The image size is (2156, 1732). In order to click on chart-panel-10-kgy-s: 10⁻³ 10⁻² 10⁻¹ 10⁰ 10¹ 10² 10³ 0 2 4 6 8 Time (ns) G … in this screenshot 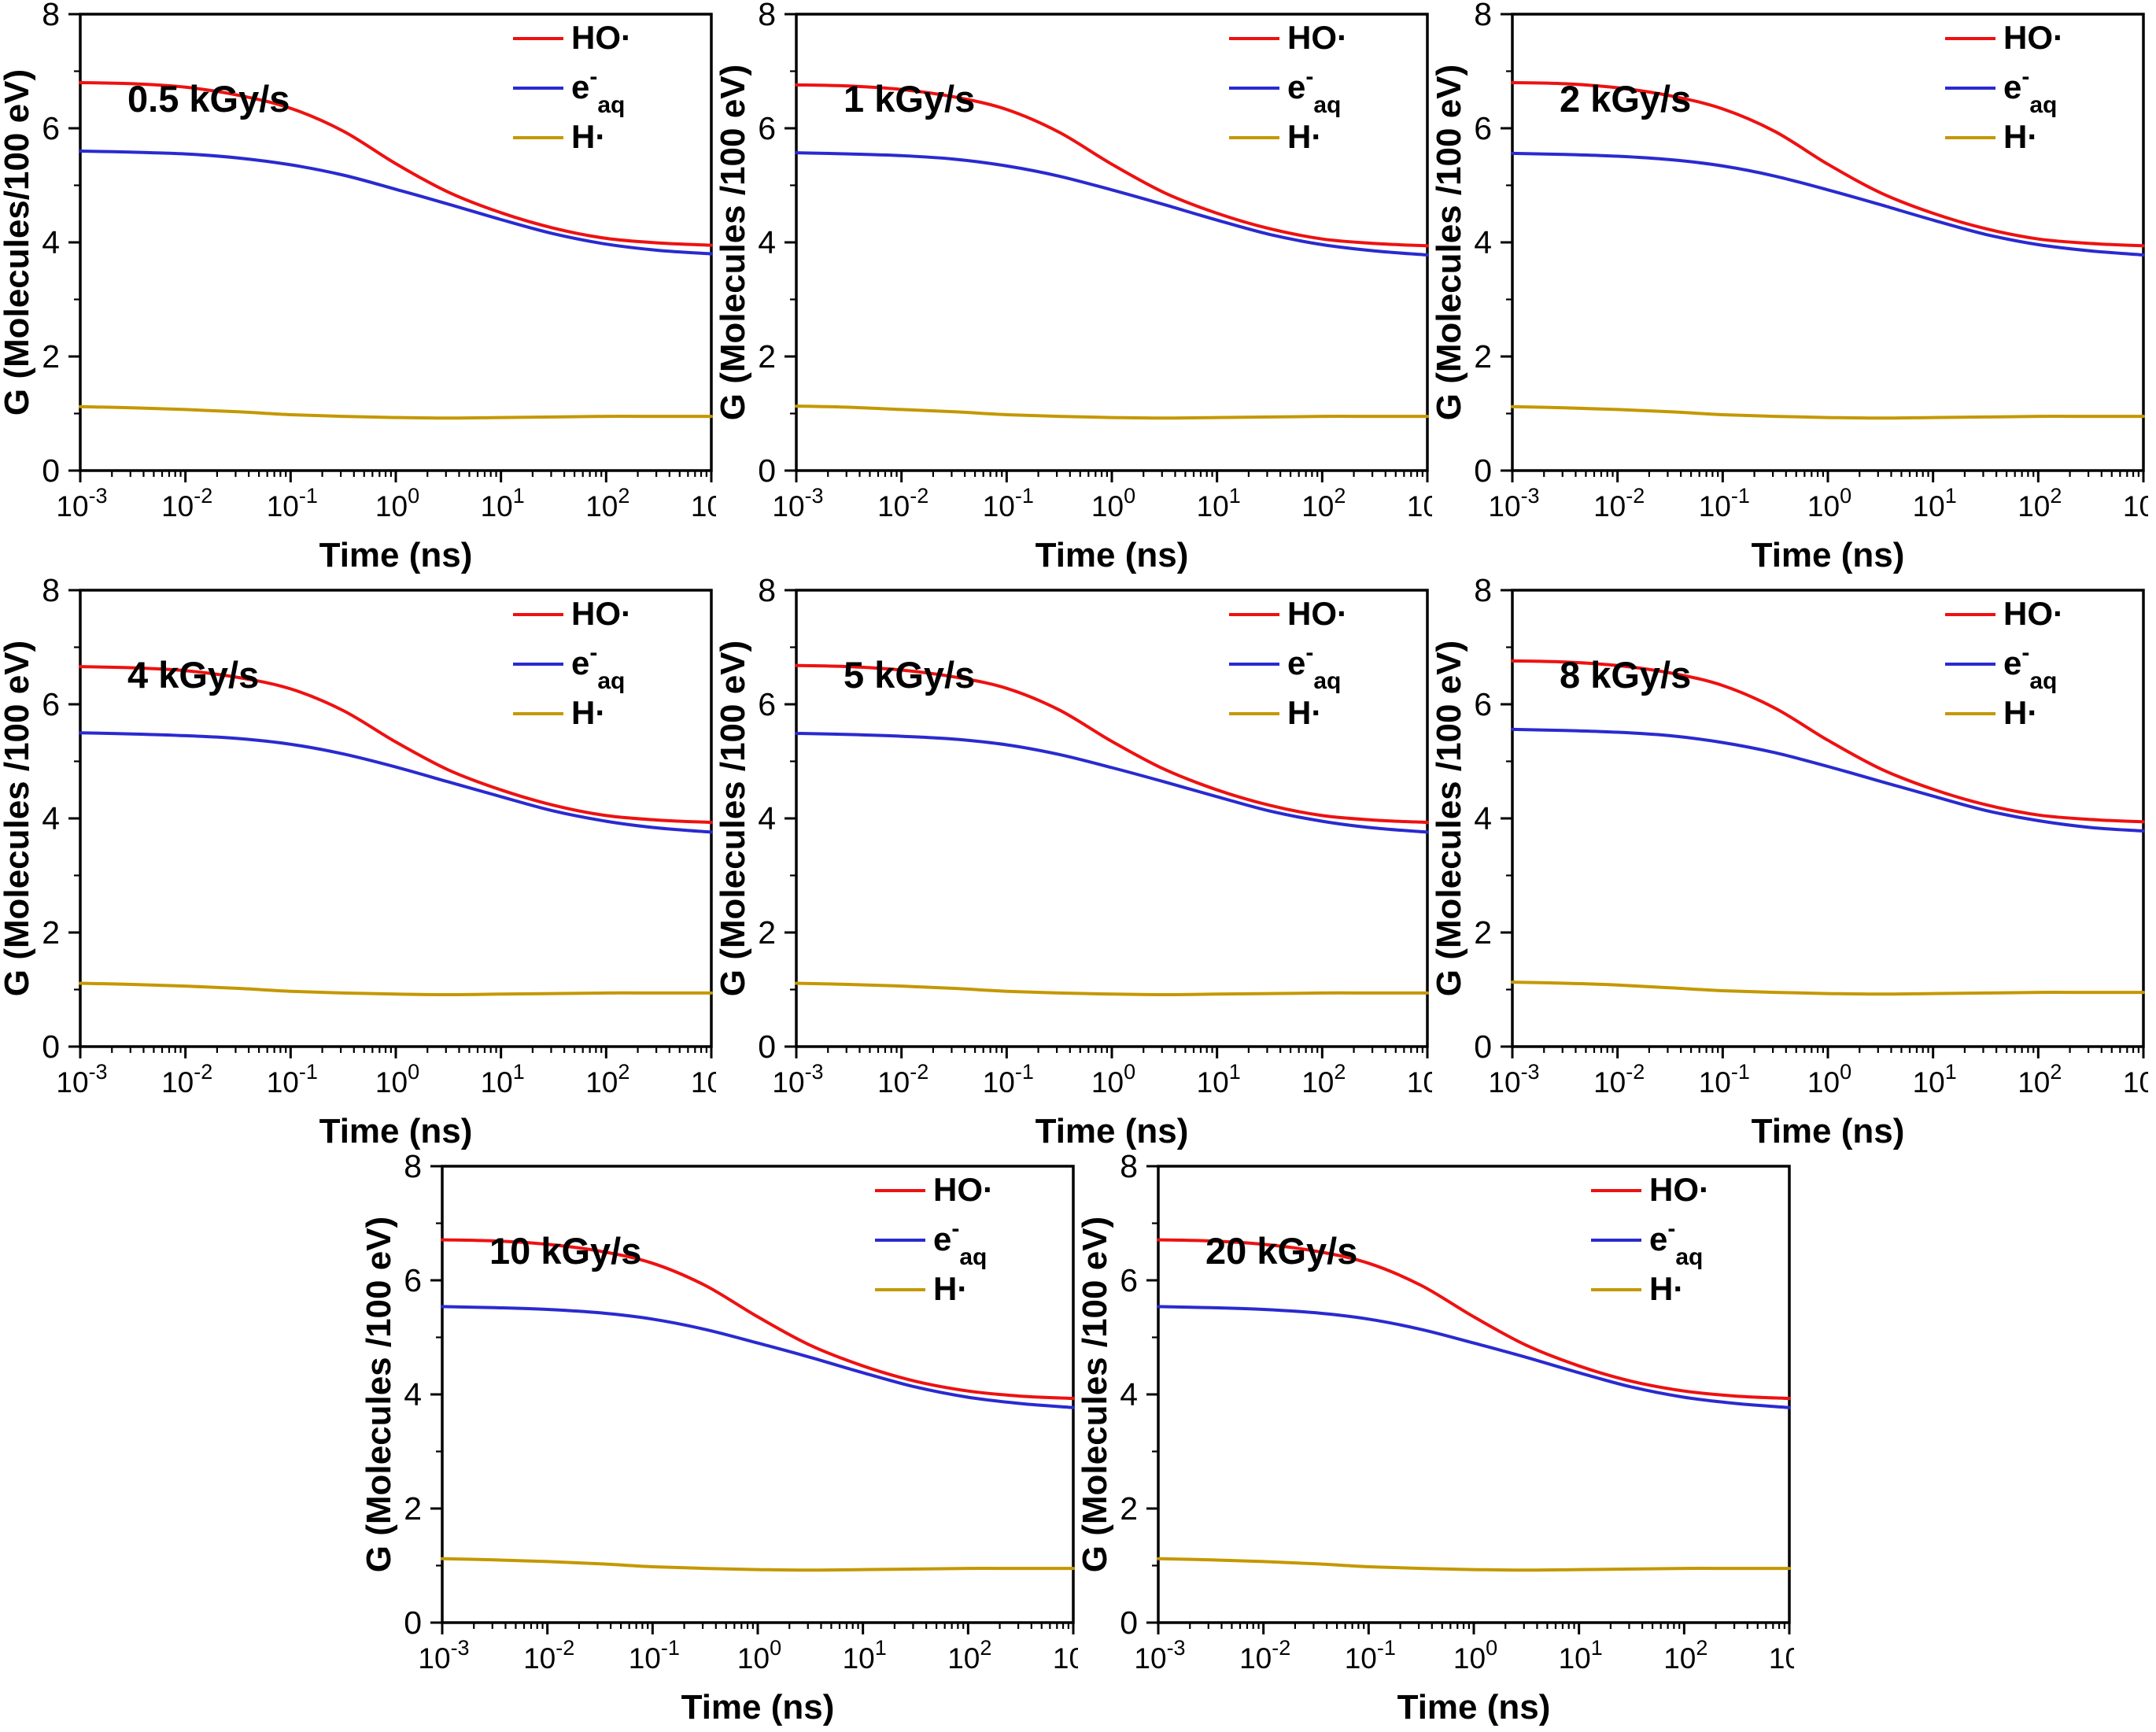, I will do `click(728, 1438)`.